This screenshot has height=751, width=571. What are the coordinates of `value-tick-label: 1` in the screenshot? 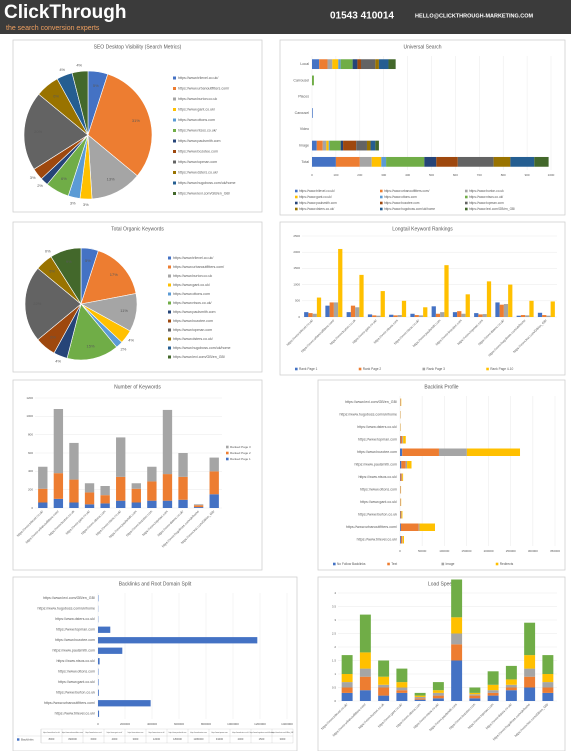 It's located at (335, 674).